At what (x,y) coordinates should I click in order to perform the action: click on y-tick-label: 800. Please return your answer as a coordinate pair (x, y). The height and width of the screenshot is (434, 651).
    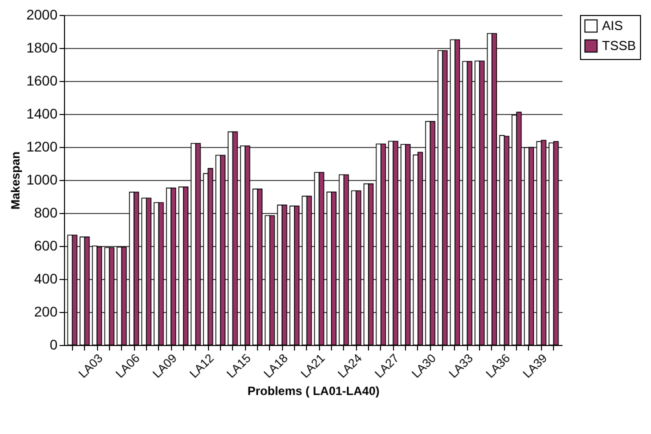
    Looking at the image, I should click on (46, 212).